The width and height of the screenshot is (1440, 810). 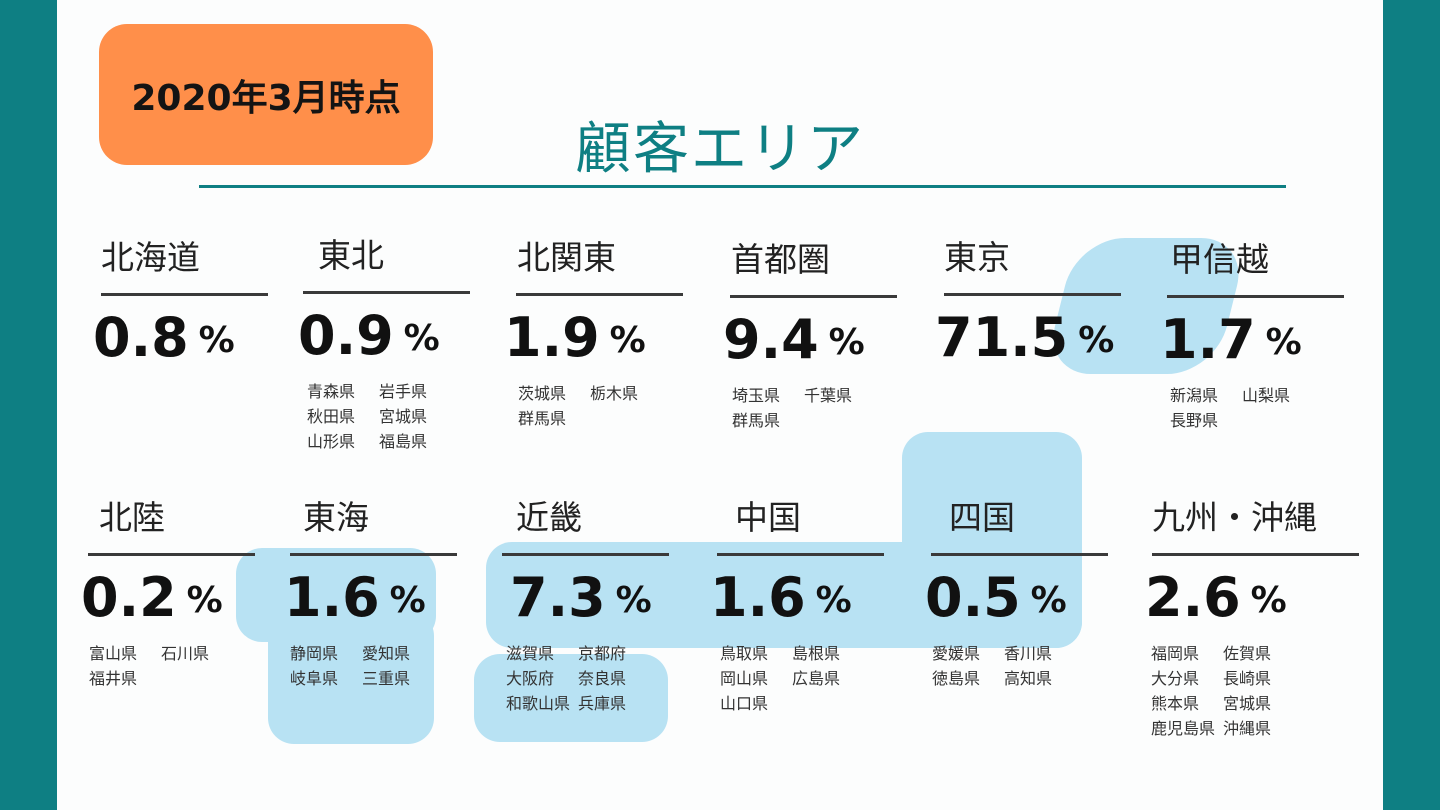 What do you see at coordinates (314, 678) in the screenshot?
I see `prefecture-name: 岐阜県` at bounding box center [314, 678].